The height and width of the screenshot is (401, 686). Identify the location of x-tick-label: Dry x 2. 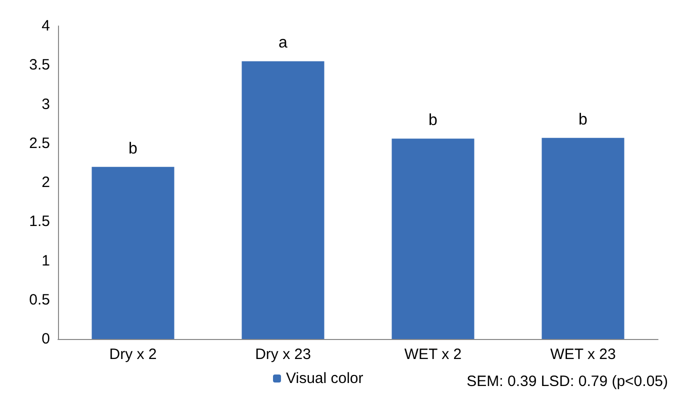
(133, 354).